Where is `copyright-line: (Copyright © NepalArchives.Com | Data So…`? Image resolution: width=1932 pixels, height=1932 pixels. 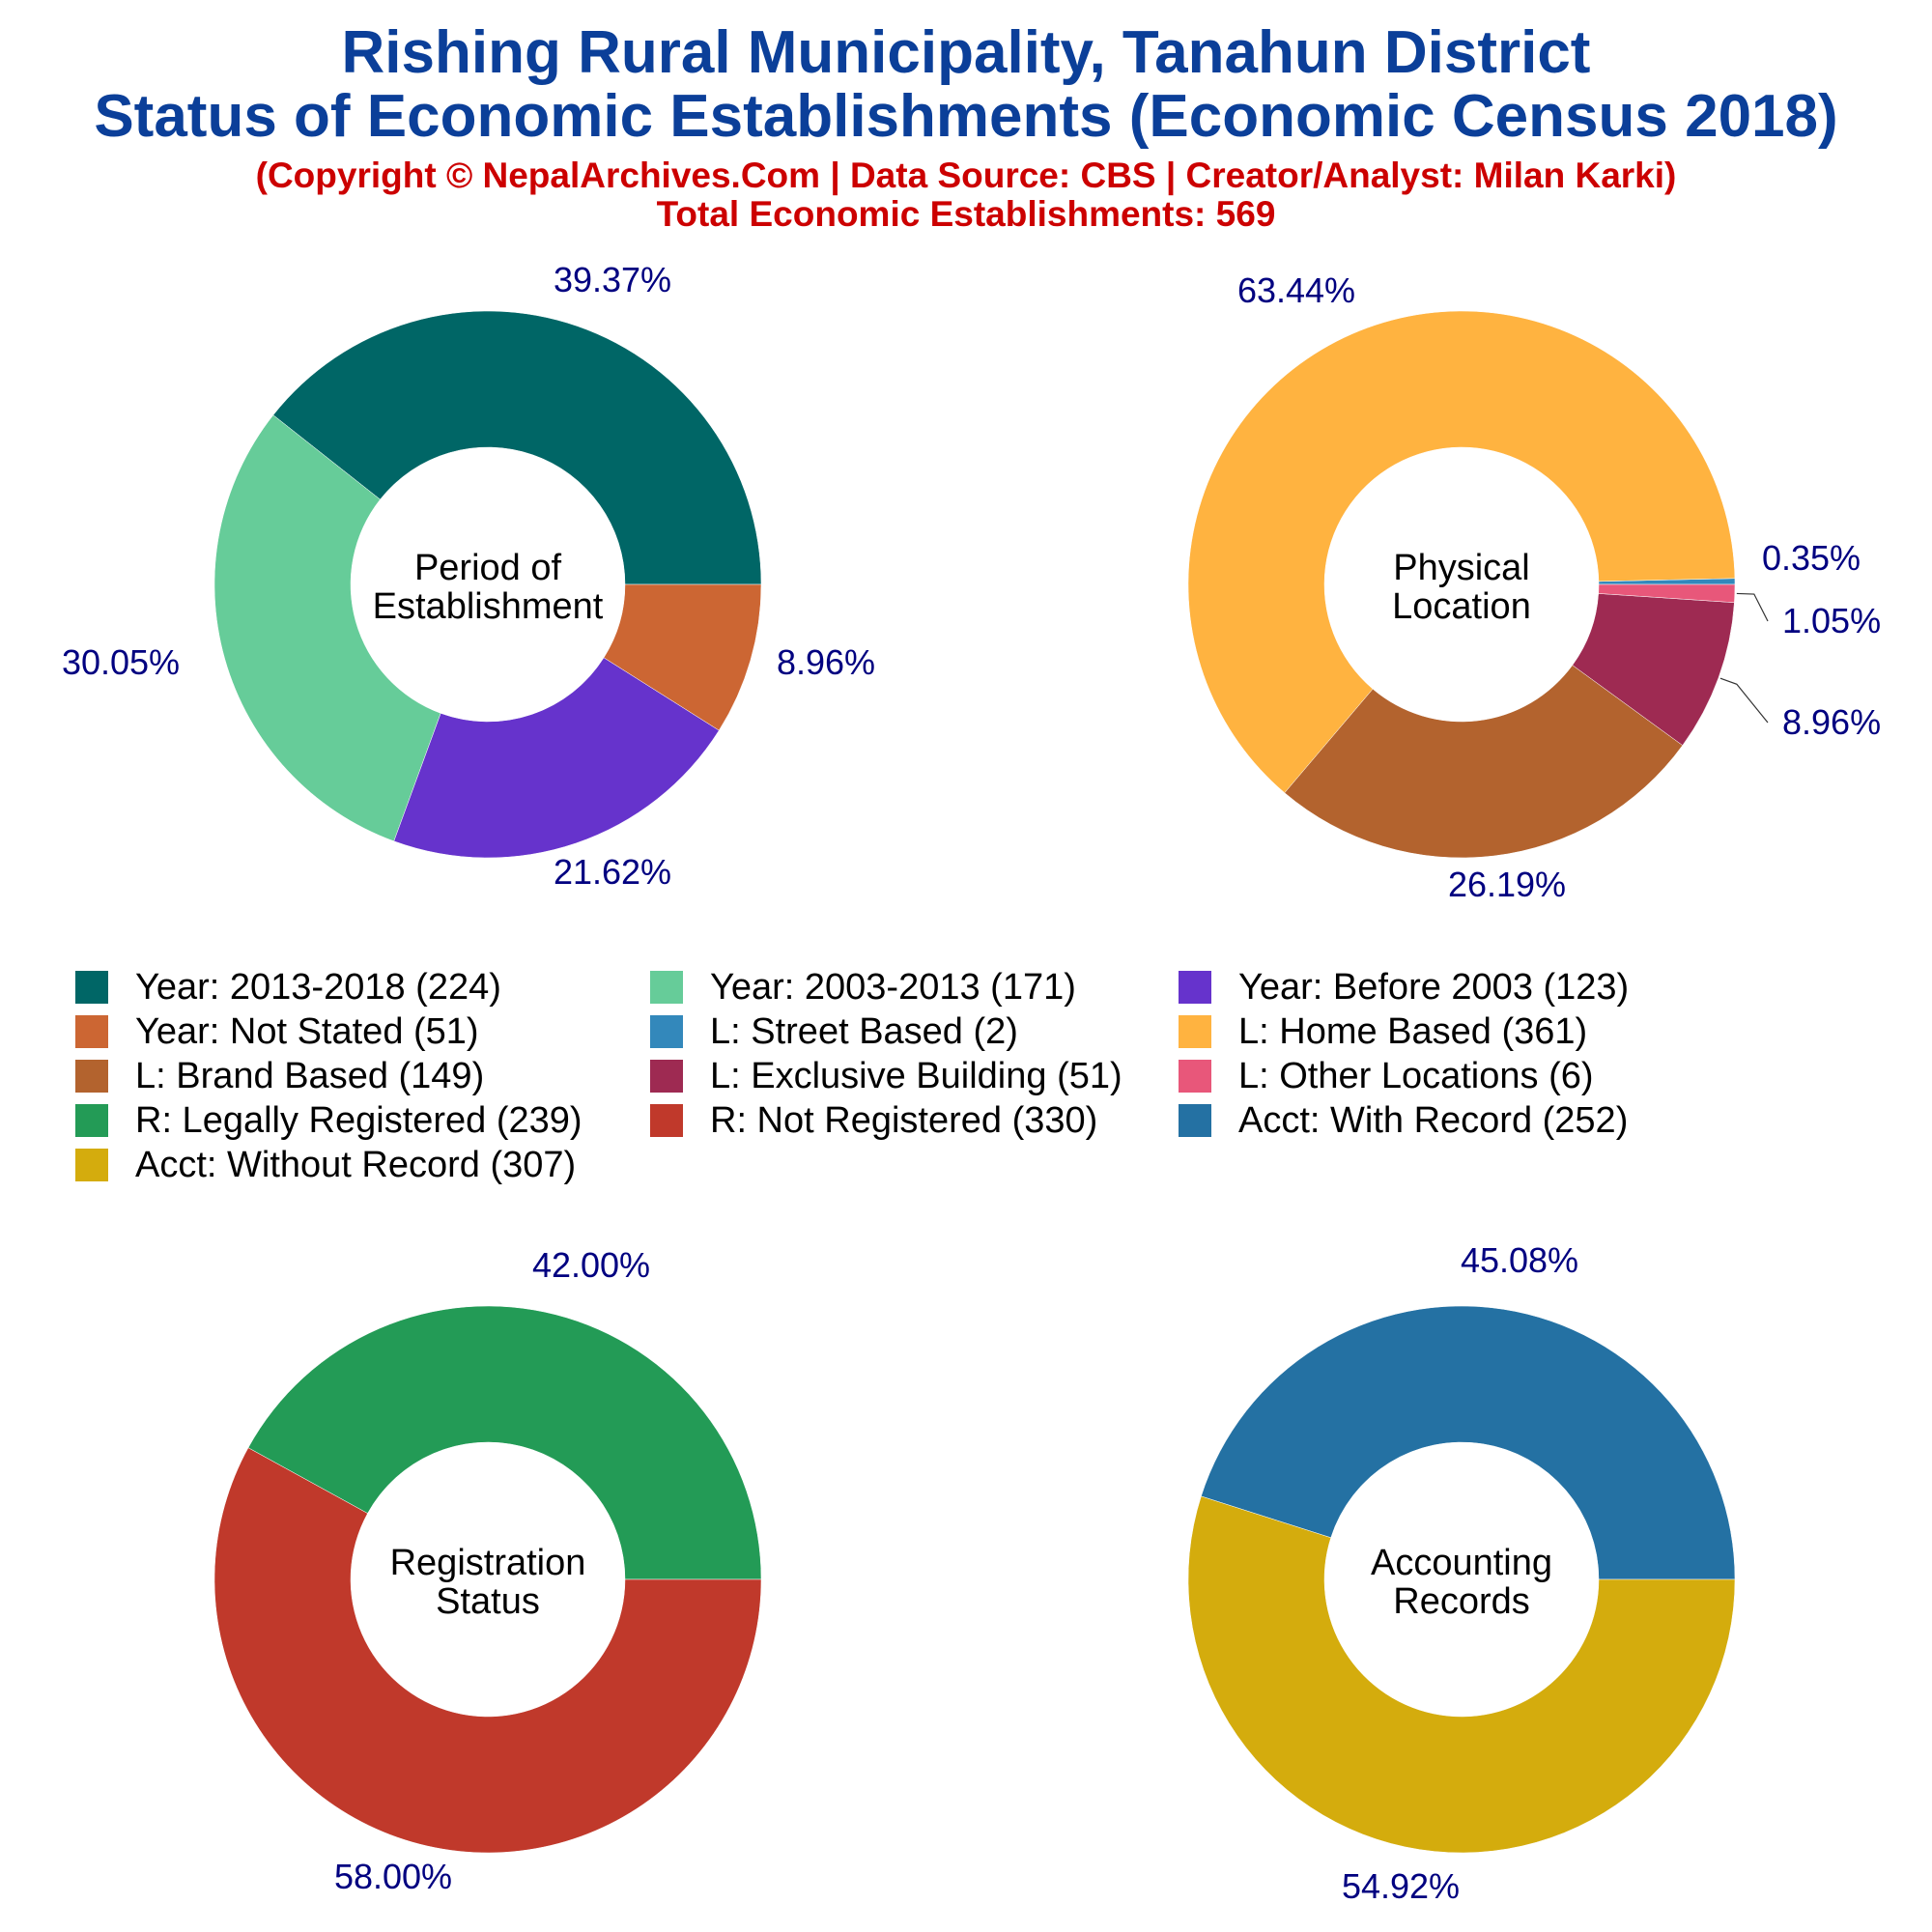 copyright-line: (Copyright © NepalArchives.Com | Data So… is located at coordinates (966, 175).